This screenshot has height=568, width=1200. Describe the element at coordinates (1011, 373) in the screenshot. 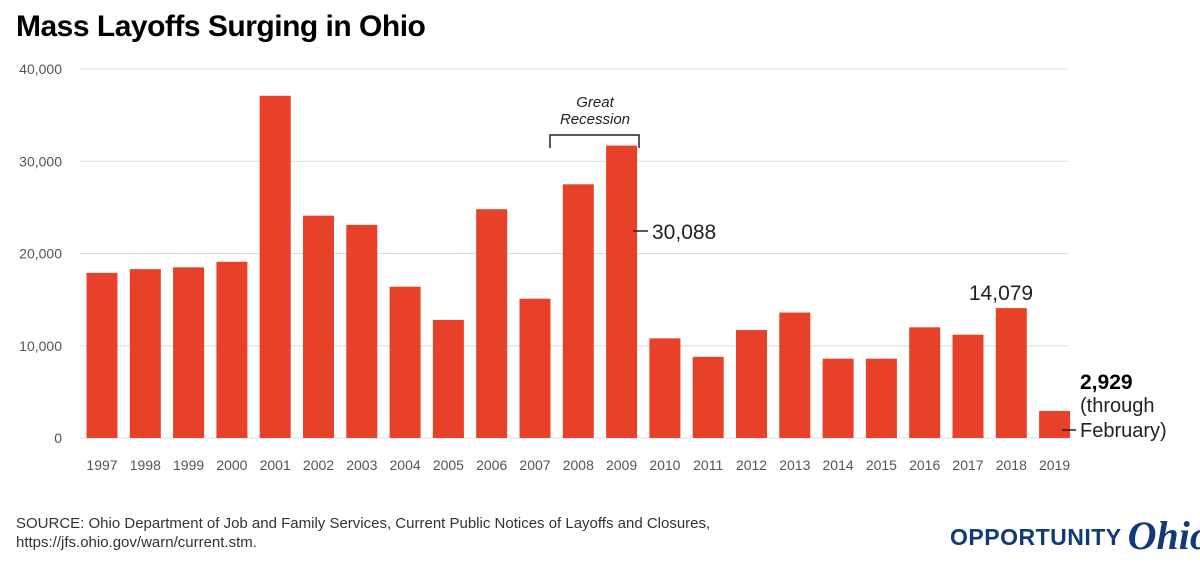

I see `bar-2018` at that location.